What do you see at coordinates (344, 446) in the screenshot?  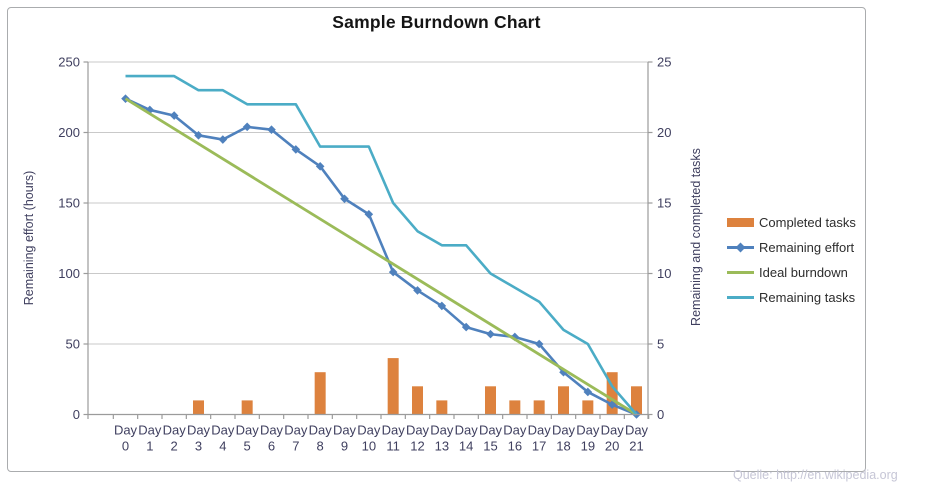 I see `x-tick-label-number: 9` at bounding box center [344, 446].